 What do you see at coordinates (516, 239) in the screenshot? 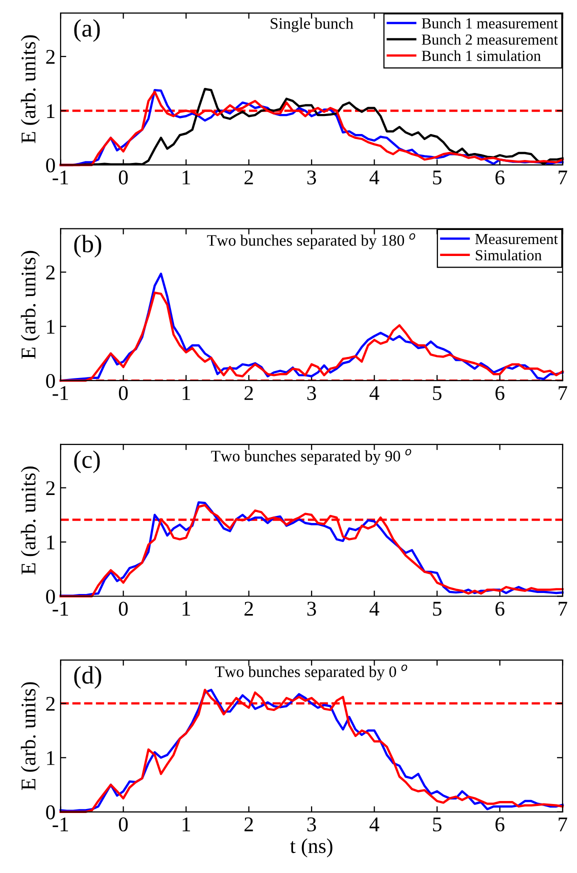
I see `legend-label: Measurement` at bounding box center [516, 239].